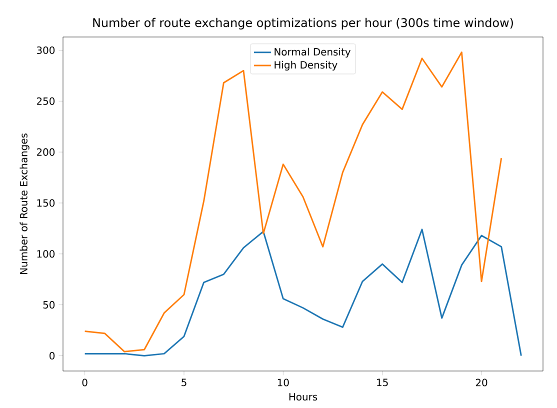 The height and width of the screenshot is (408, 557). What do you see at coordinates (312, 53) in the screenshot?
I see `legend-label: Normal Density` at bounding box center [312, 53].